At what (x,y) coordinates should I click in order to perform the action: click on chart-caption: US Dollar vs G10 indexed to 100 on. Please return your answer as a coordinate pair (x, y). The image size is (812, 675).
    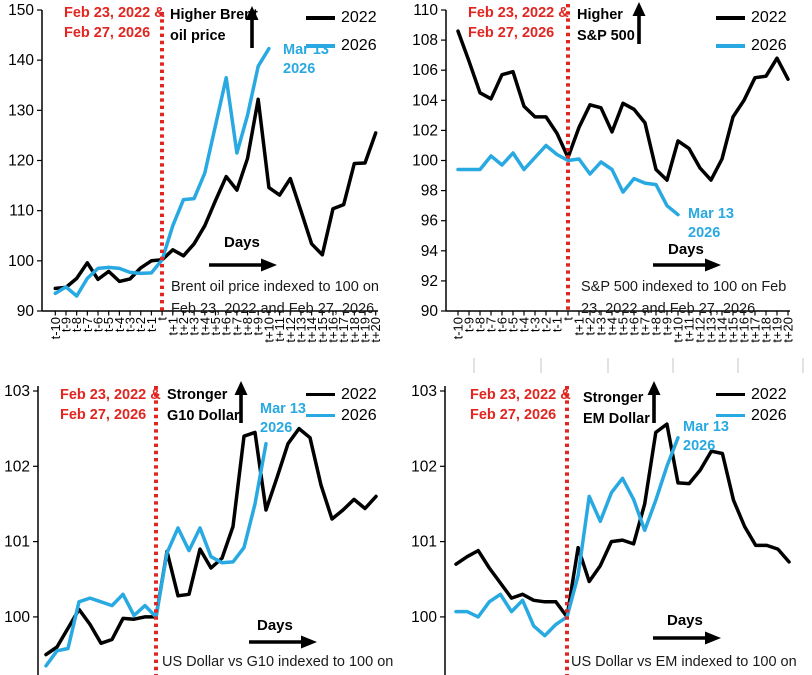
    Looking at the image, I should click on (277, 662).